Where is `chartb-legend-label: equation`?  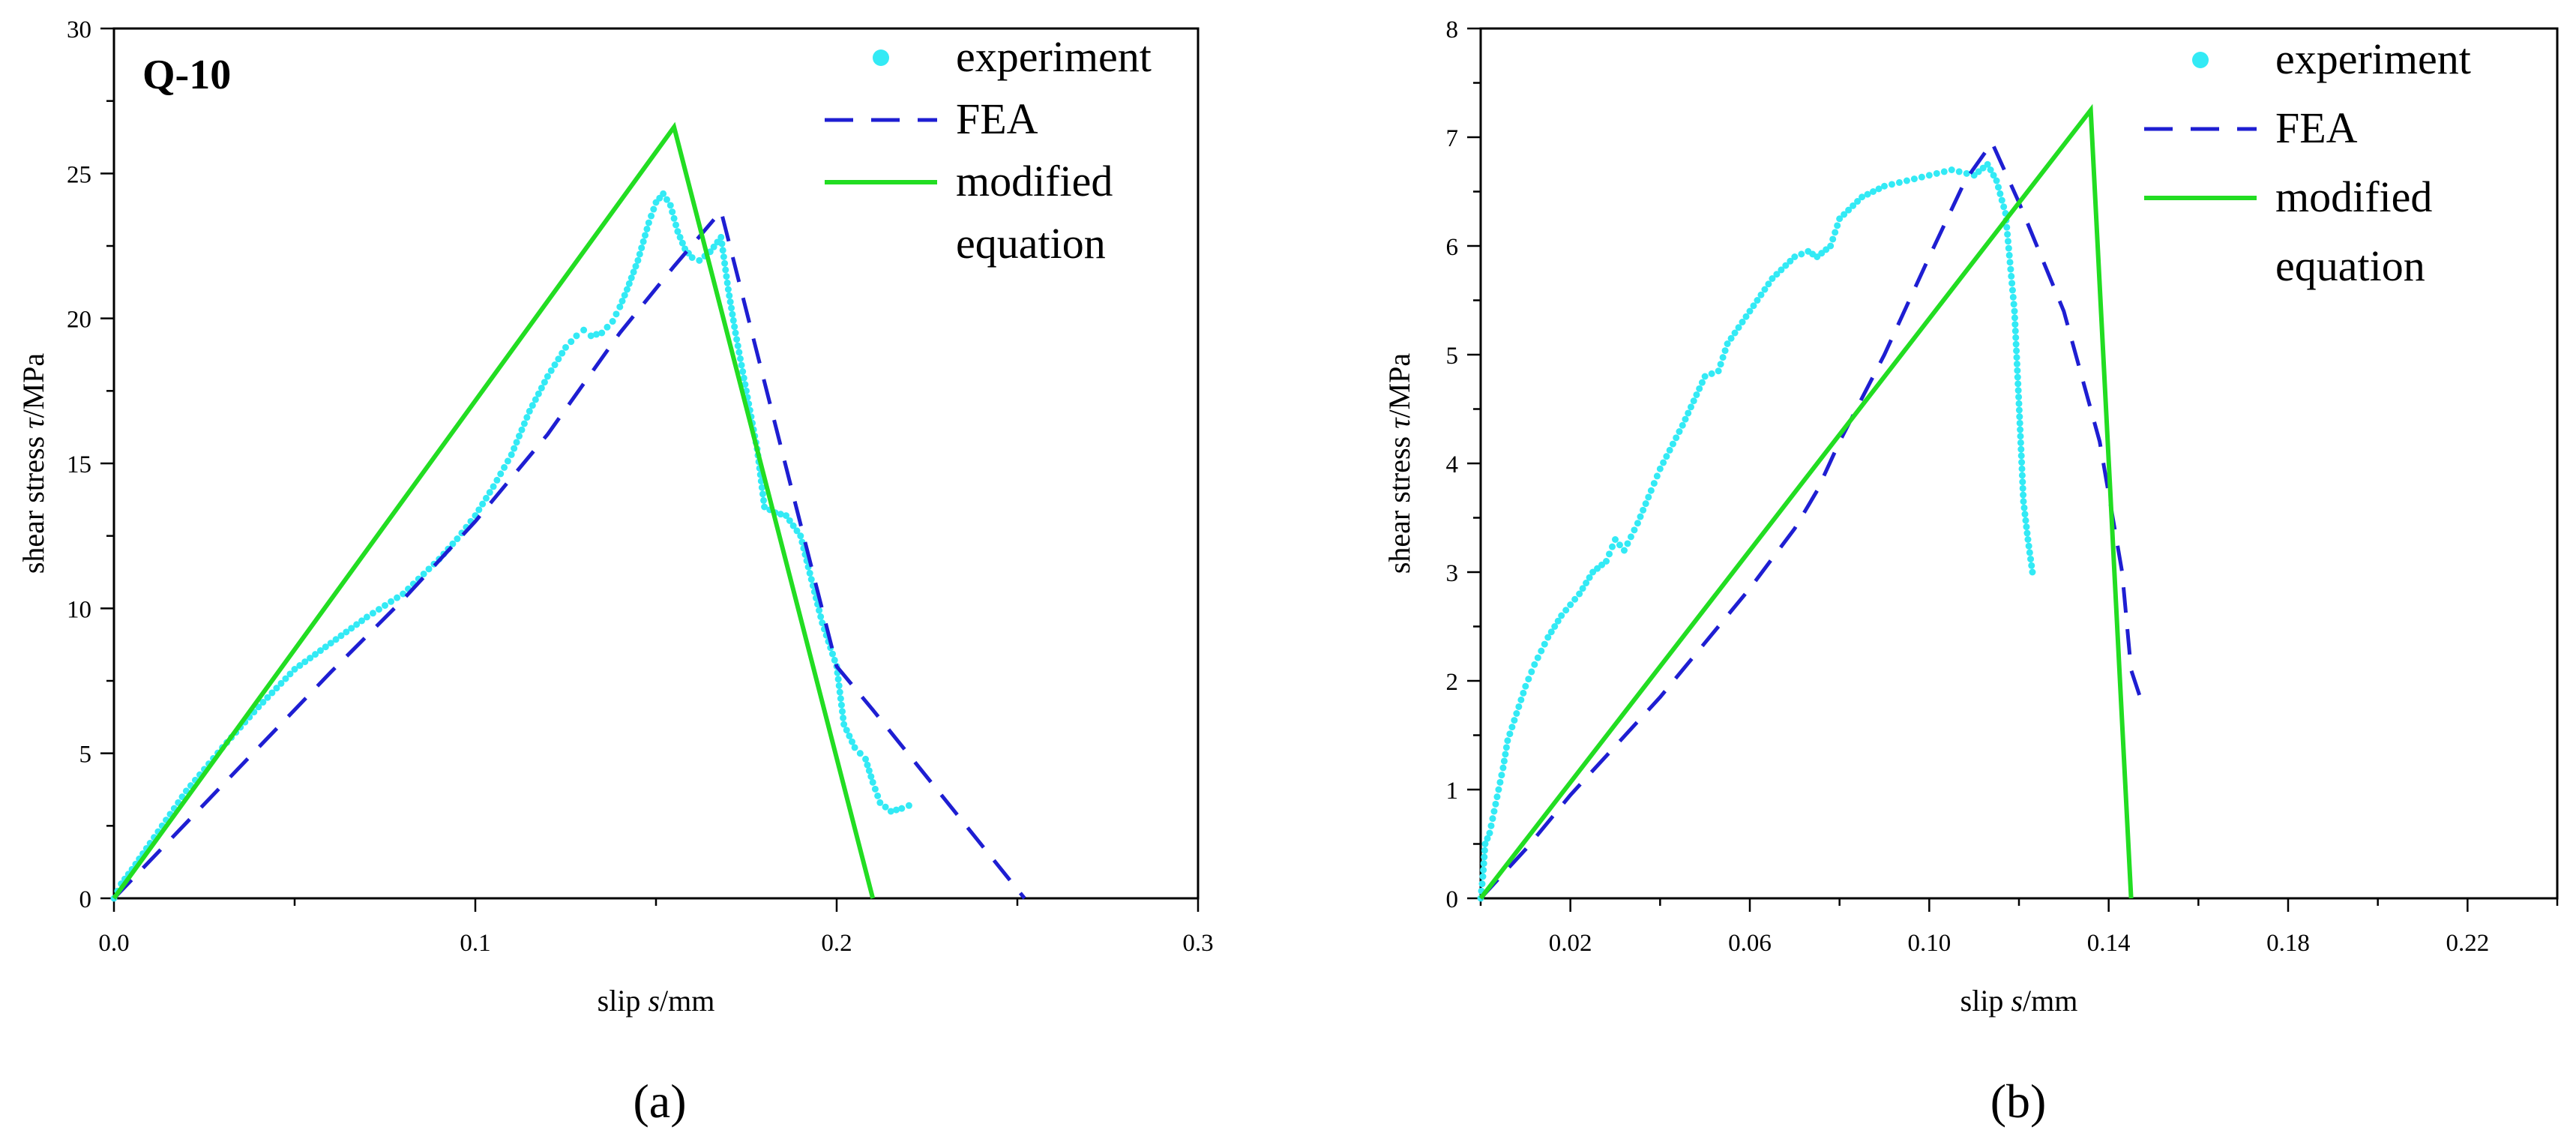 chartb-legend-label: equation is located at coordinates (2350, 265).